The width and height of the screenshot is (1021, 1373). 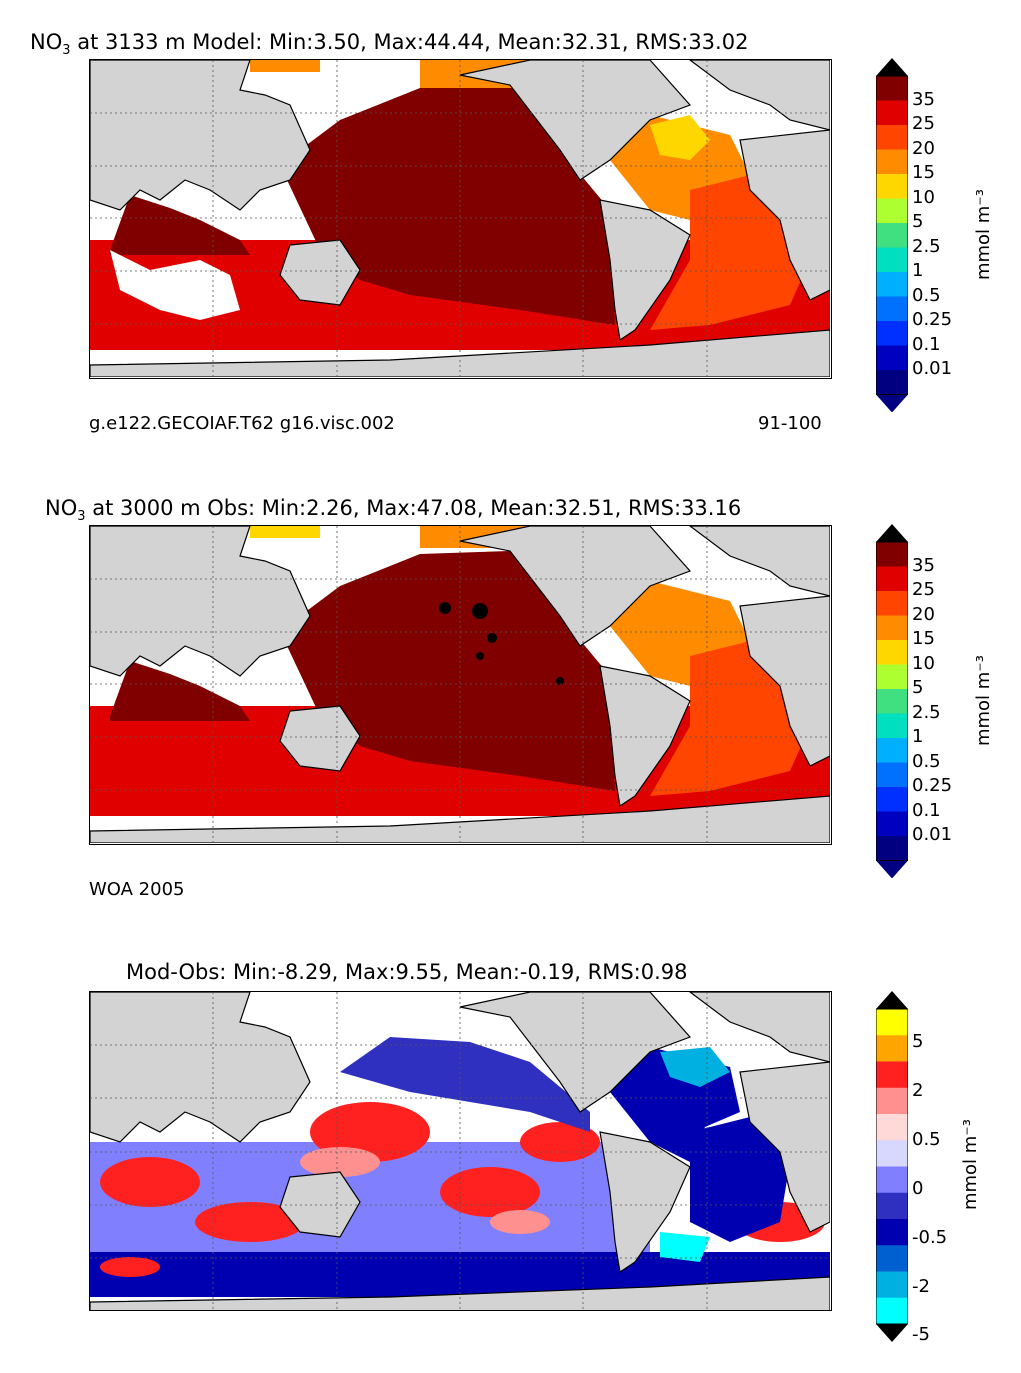 I want to click on difference-colorbar-tick-label: -2, so click(x=921, y=1286).